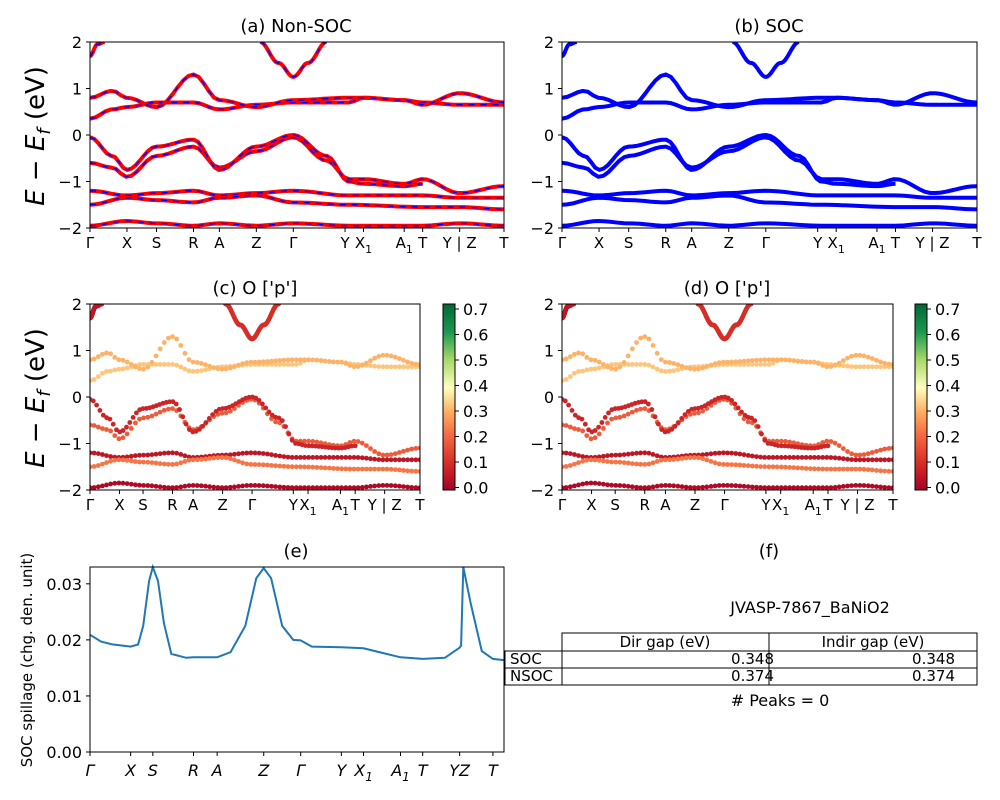  I want to click on x-tick-label: A, so click(217, 770).